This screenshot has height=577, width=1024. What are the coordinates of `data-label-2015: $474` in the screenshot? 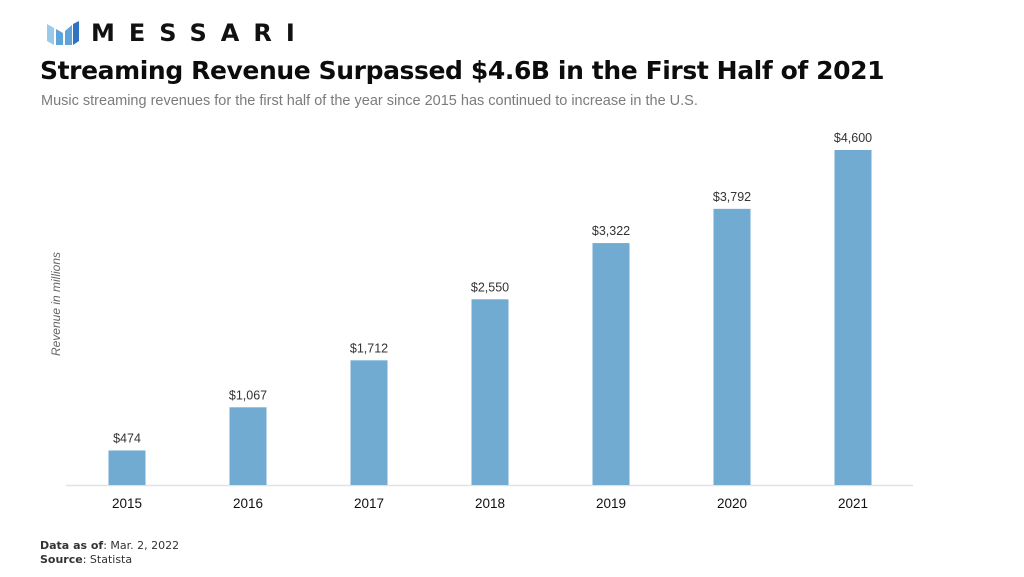 It's located at (127, 438).